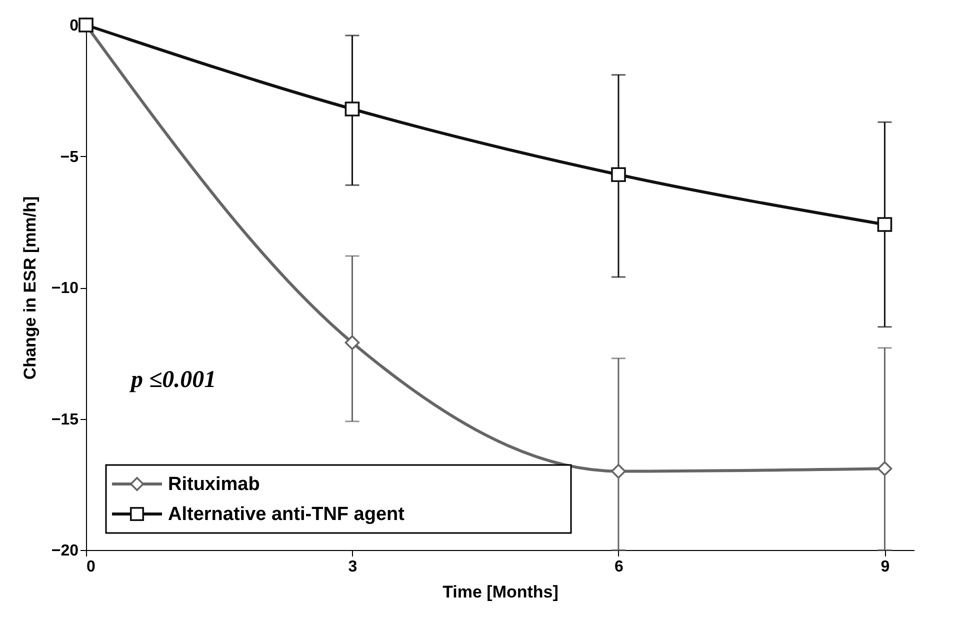 Image resolution: width=967 pixels, height=629 pixels. What do you see at coordinates (500, 592) in the screenshot?
I see `x-axis-title: Time [Months]` at bounding box center [500, 592].